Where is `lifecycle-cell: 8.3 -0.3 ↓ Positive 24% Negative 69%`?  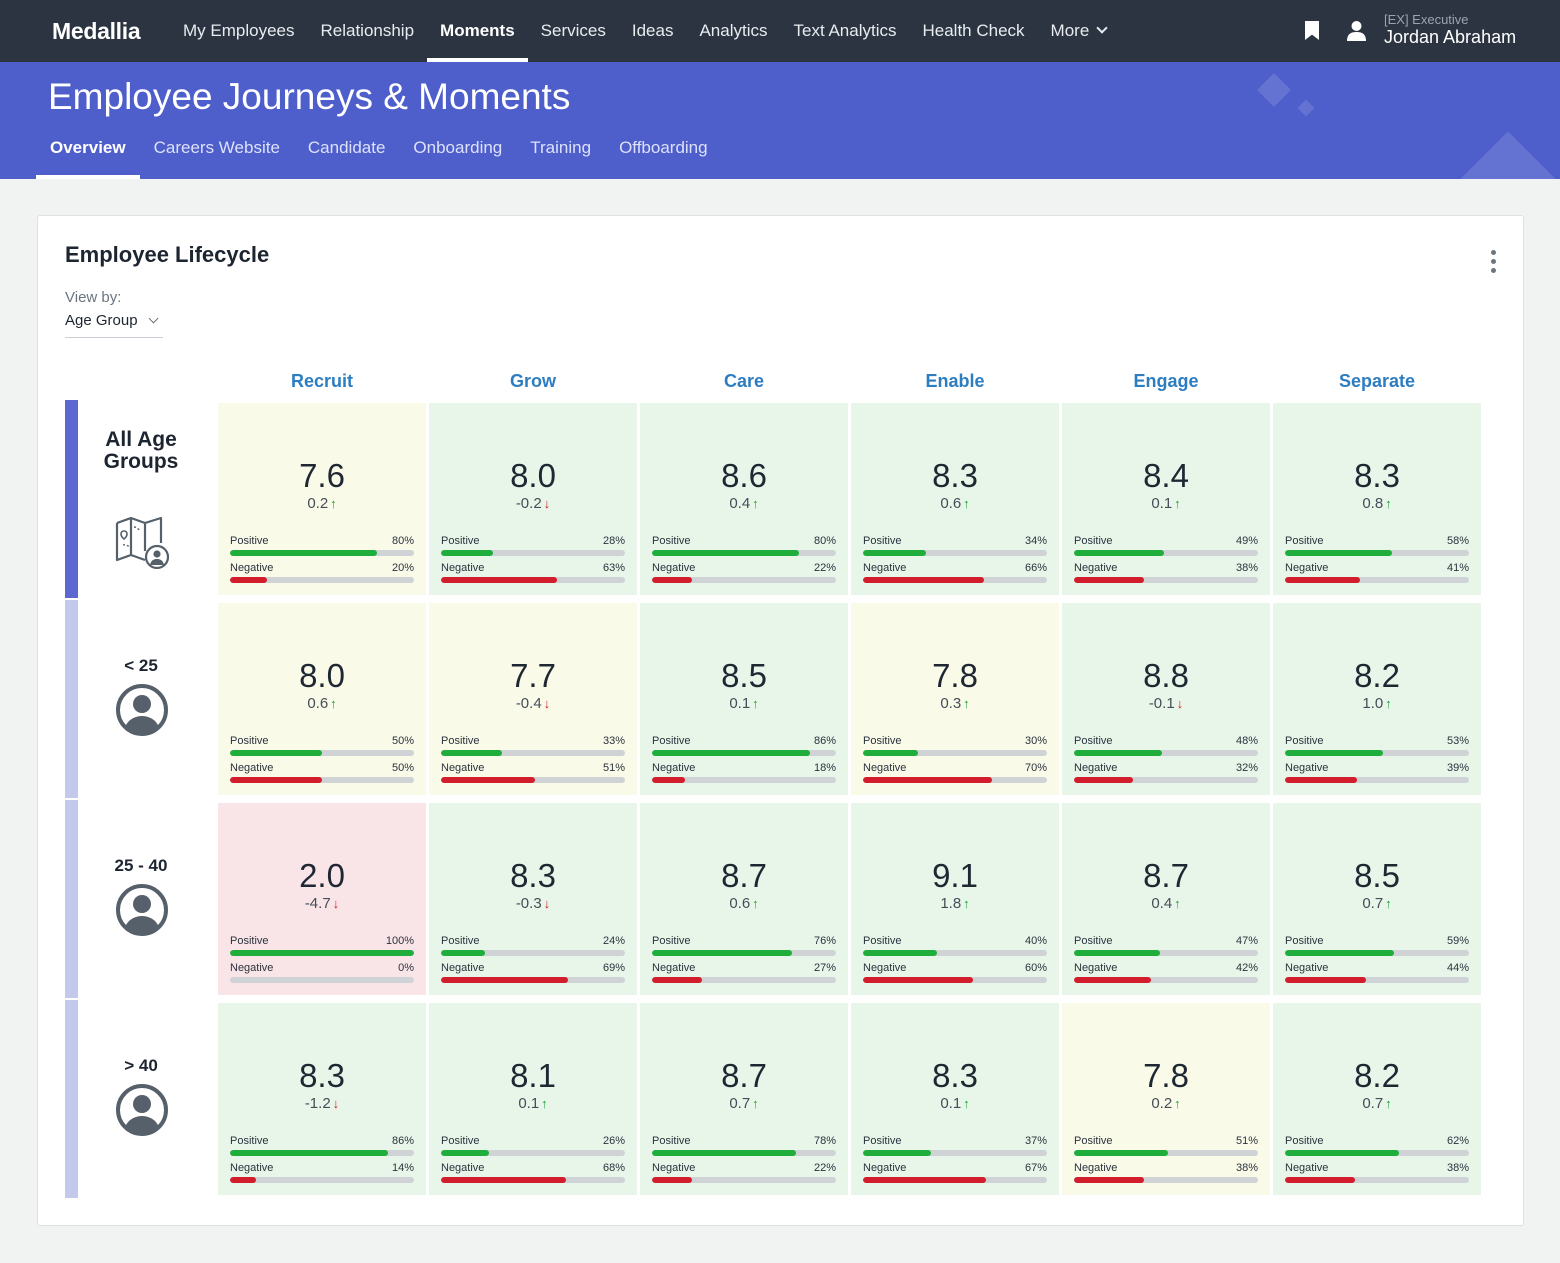
lifecycle-cell: 8.3 -0.3 ↓ Positive 24% Negative 69% is located at coordinates (533, 899).